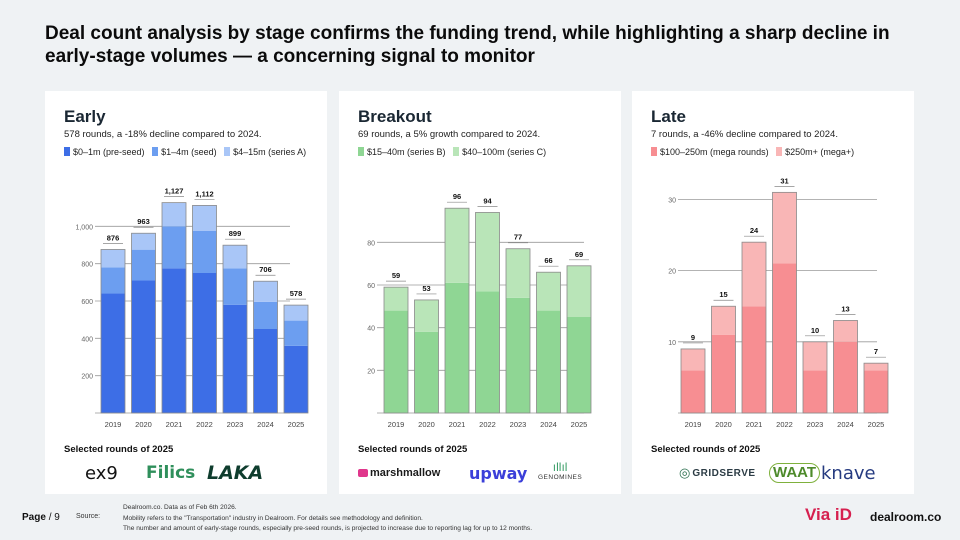  What do you see at coordinates (795, 473) in the screenshot?
I see `waat-logo: WAAT` at bounding box center [795, 473].